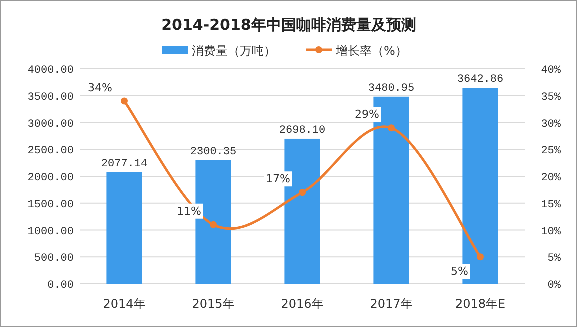 The width and height of the screenshot is (578, 328). Describe the element at coordinates (124, 304) in the screenshot. I see `x-tick-label: 2014年` at that location.